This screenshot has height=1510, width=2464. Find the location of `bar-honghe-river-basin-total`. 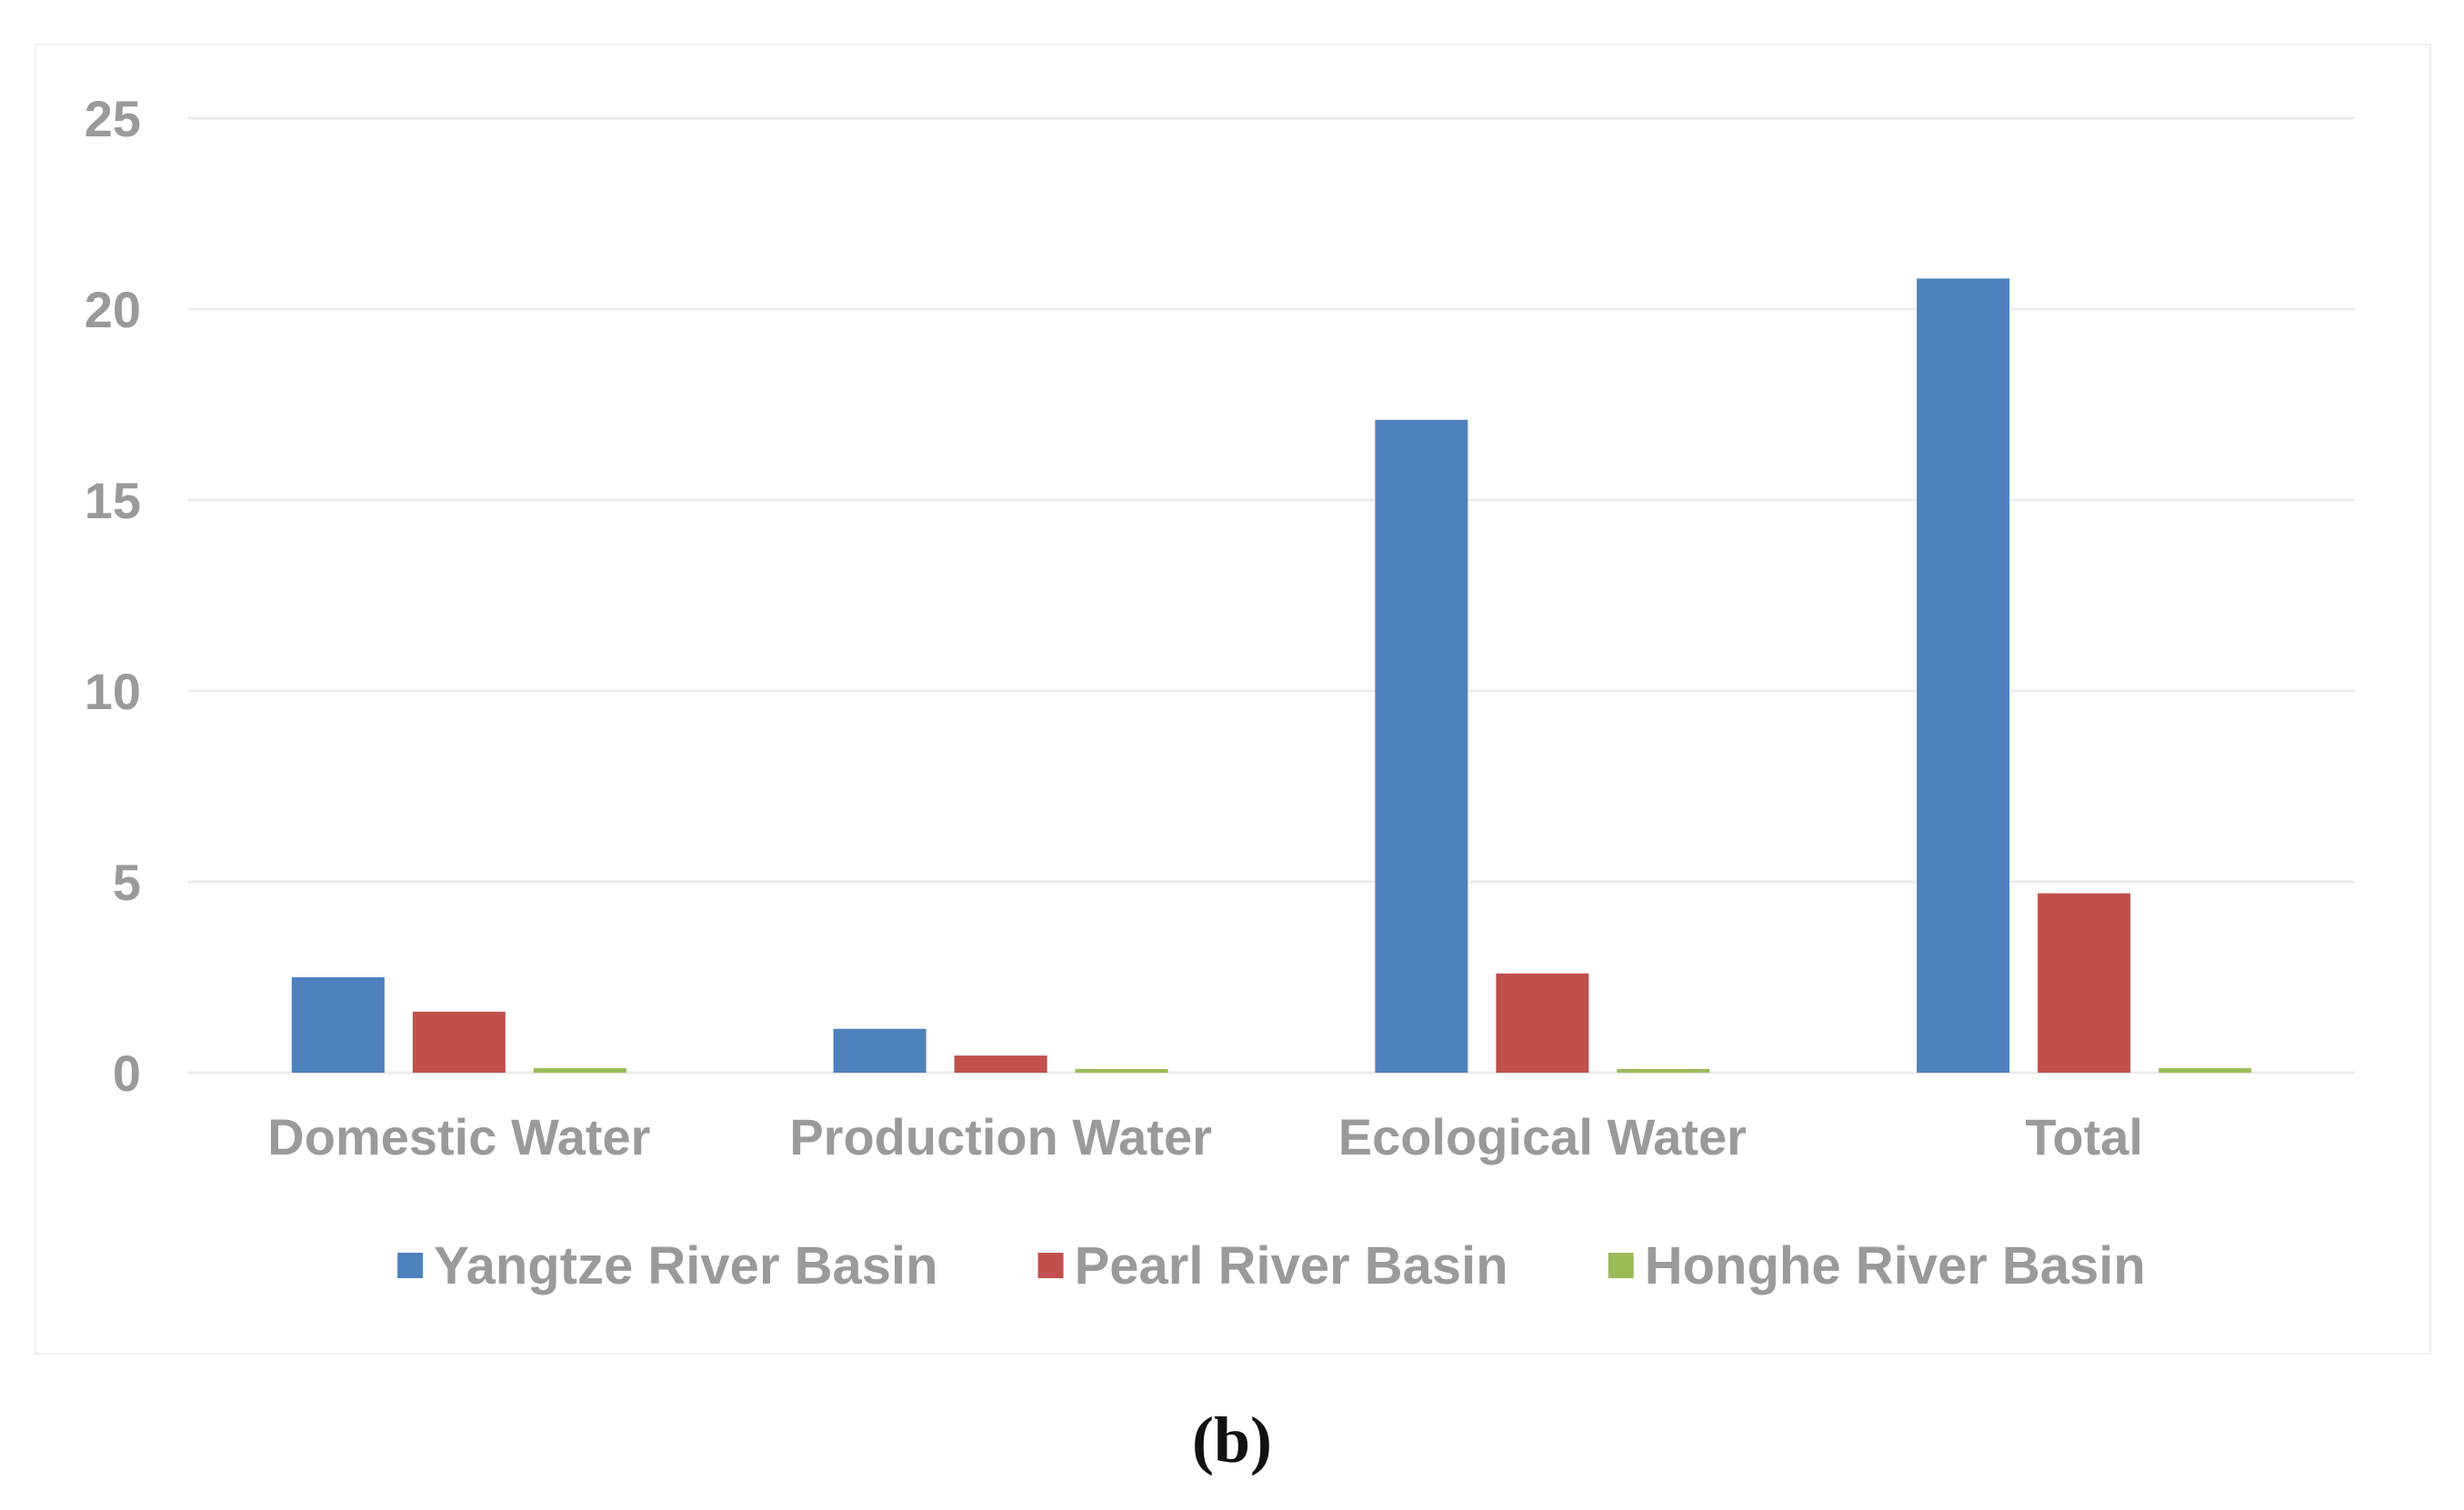

bar-honghe-river-basin-total is located at coordinates (2206, 1070).